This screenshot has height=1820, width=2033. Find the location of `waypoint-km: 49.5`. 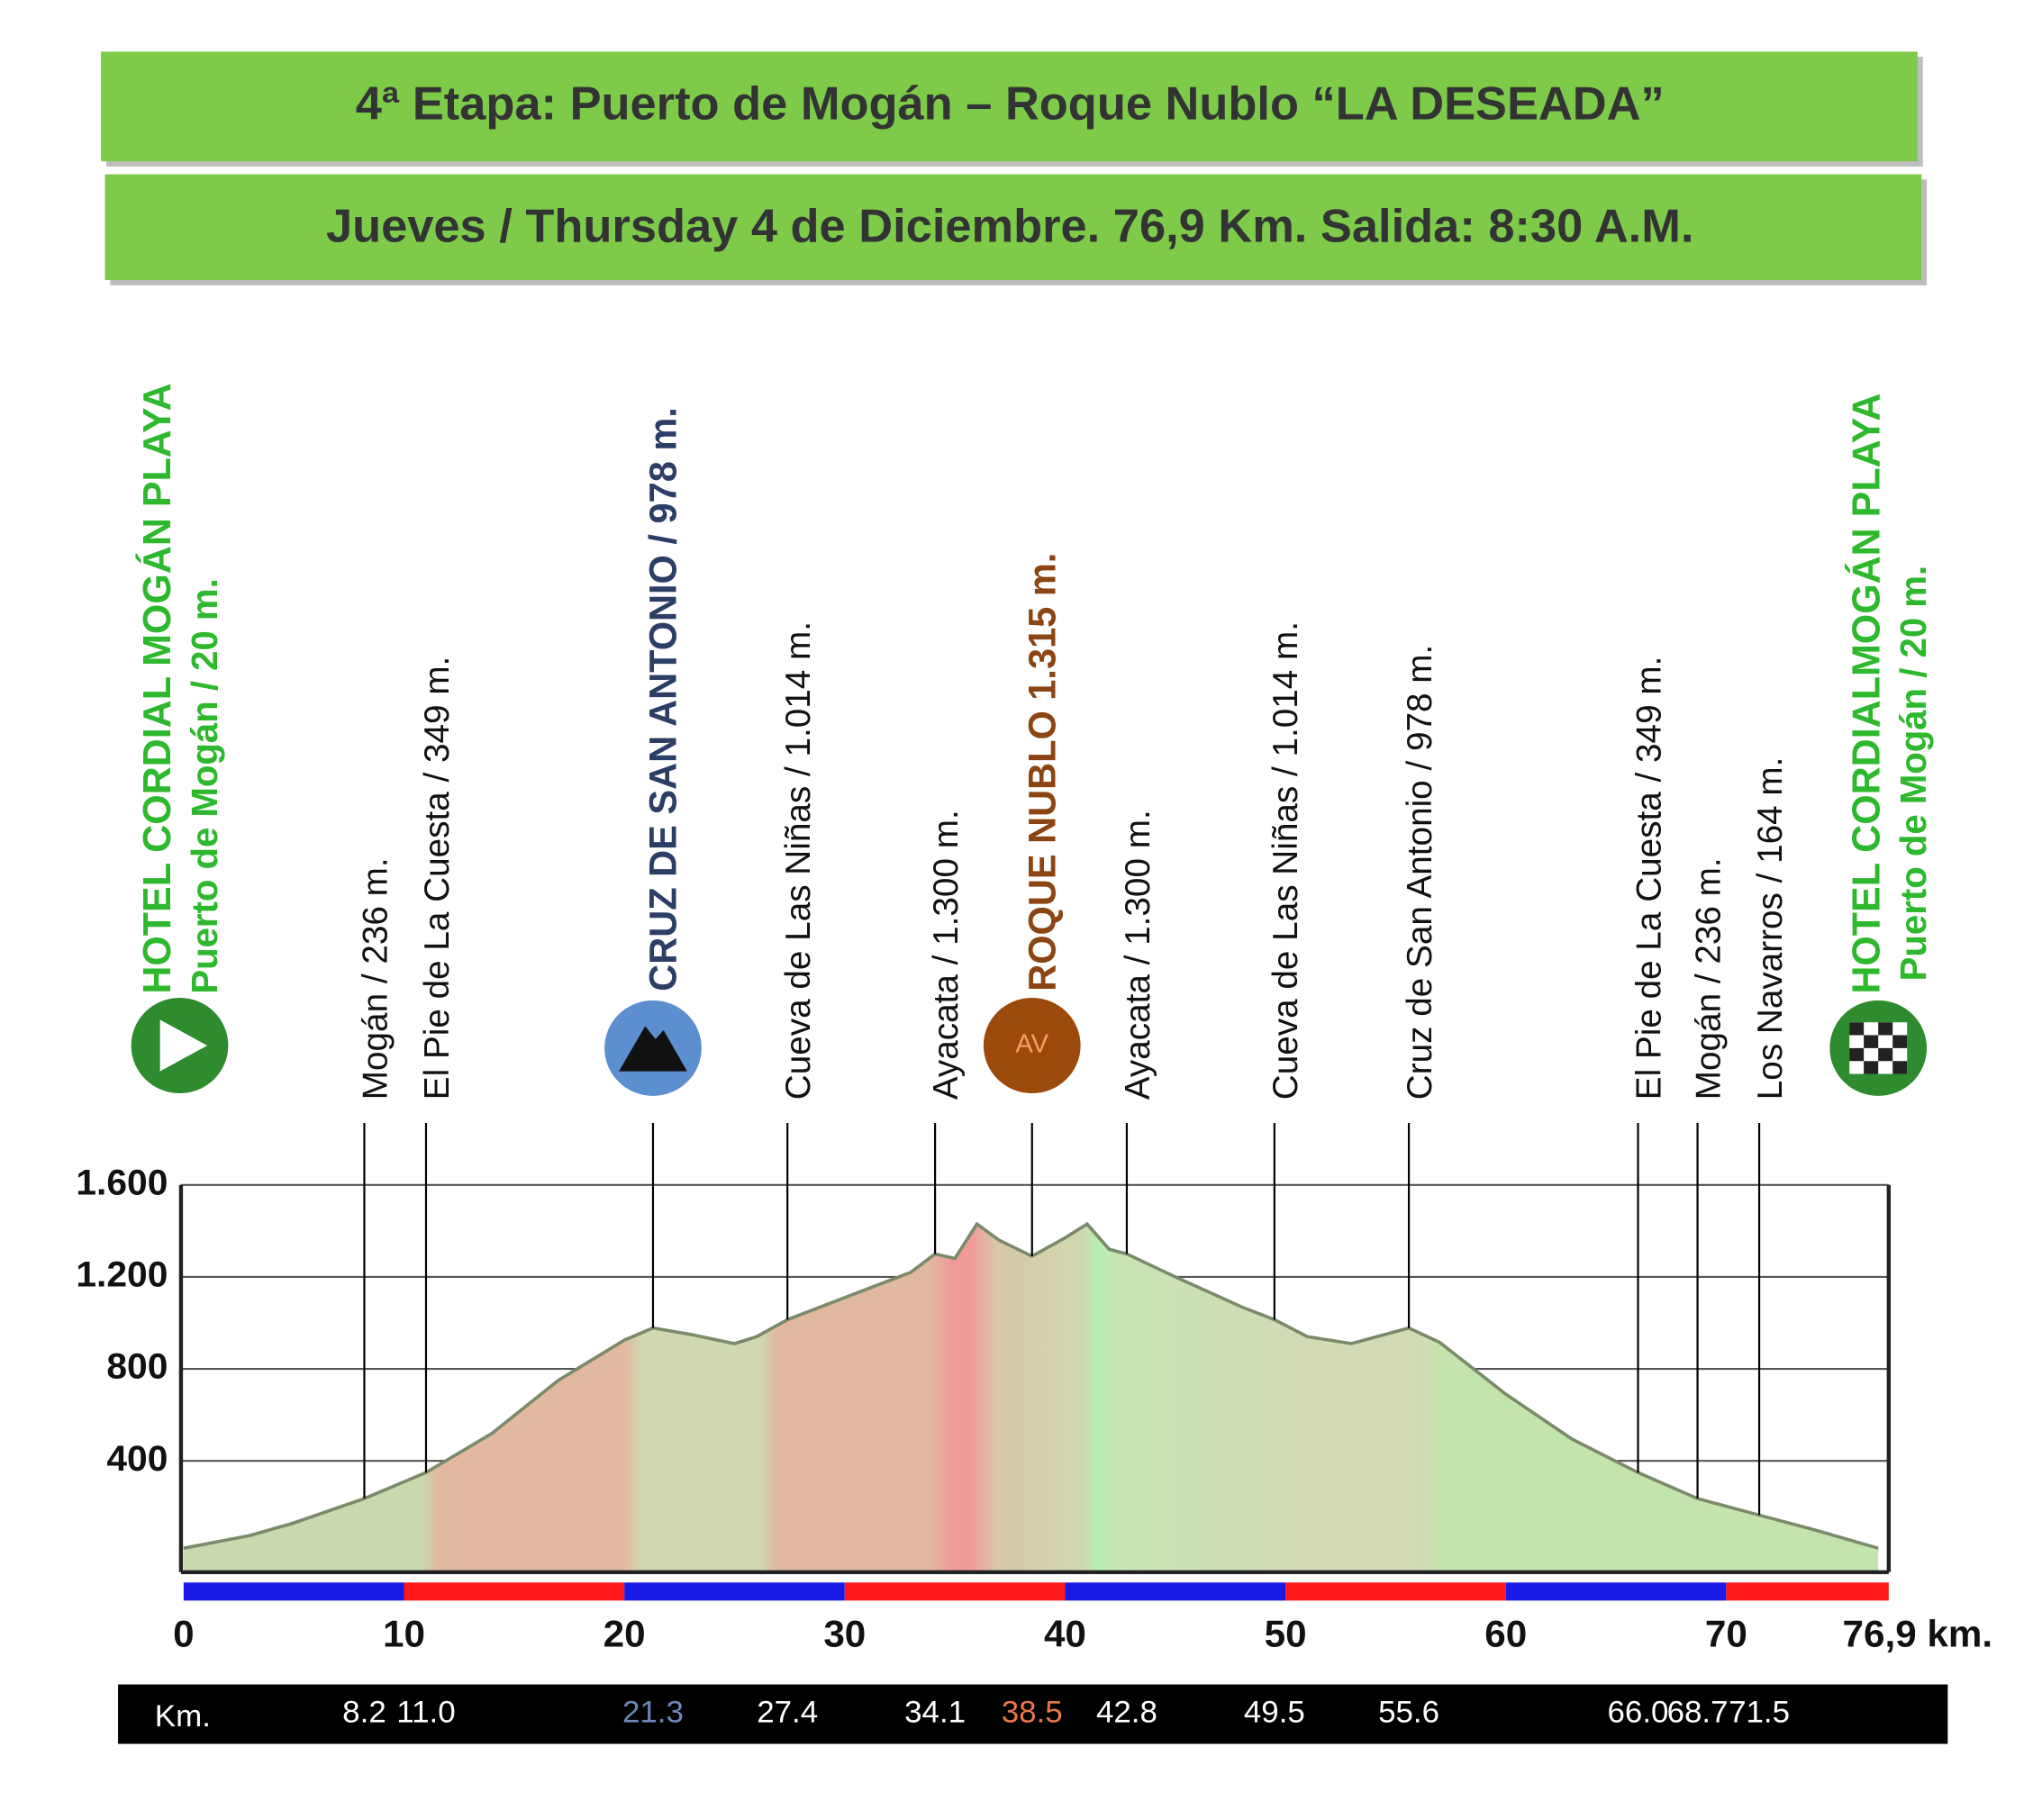

waypoint-km: 49.5 is located at coordinates (1274, 1713).